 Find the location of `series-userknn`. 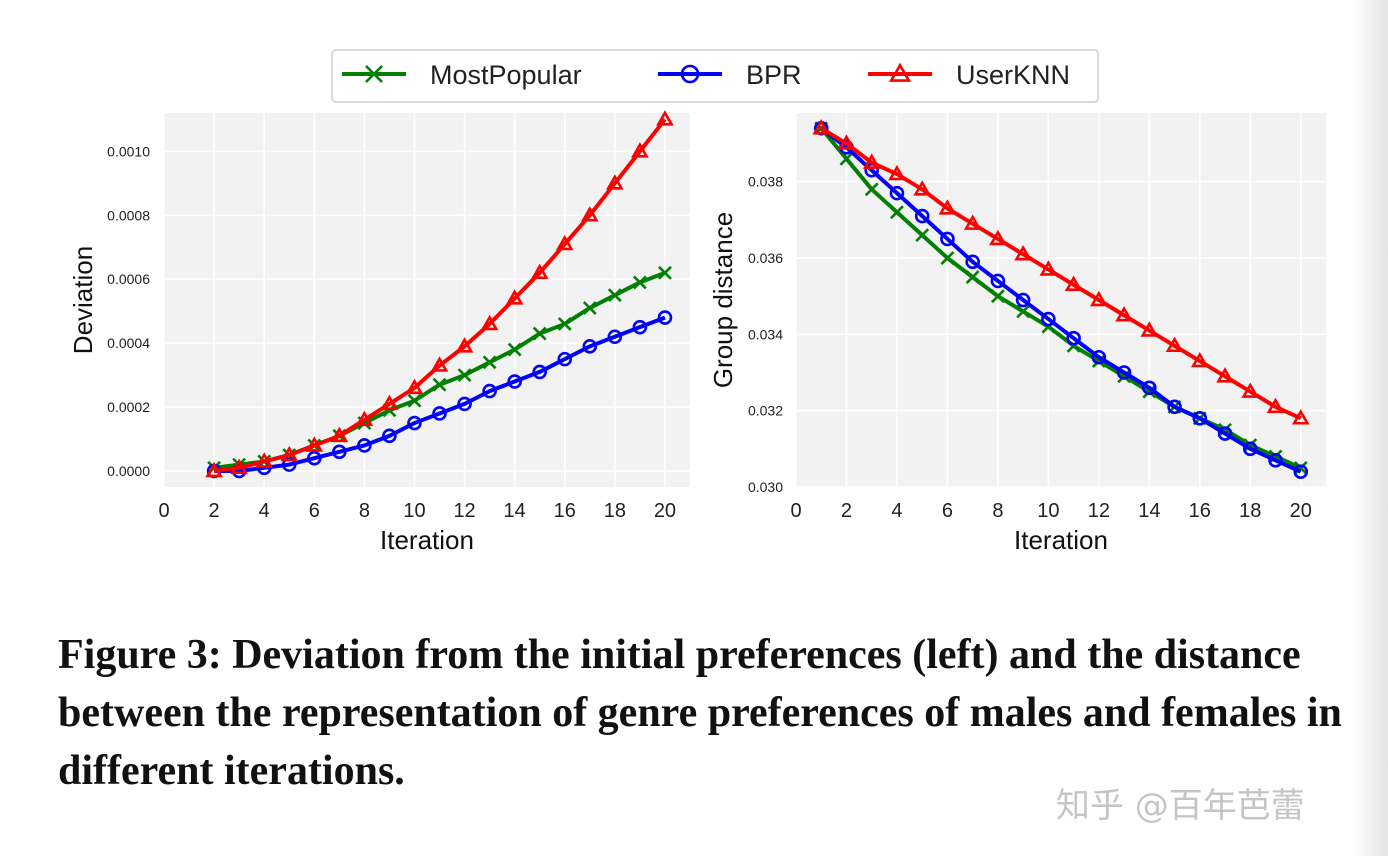

series-userknn is located at coordinates (1061, 272).